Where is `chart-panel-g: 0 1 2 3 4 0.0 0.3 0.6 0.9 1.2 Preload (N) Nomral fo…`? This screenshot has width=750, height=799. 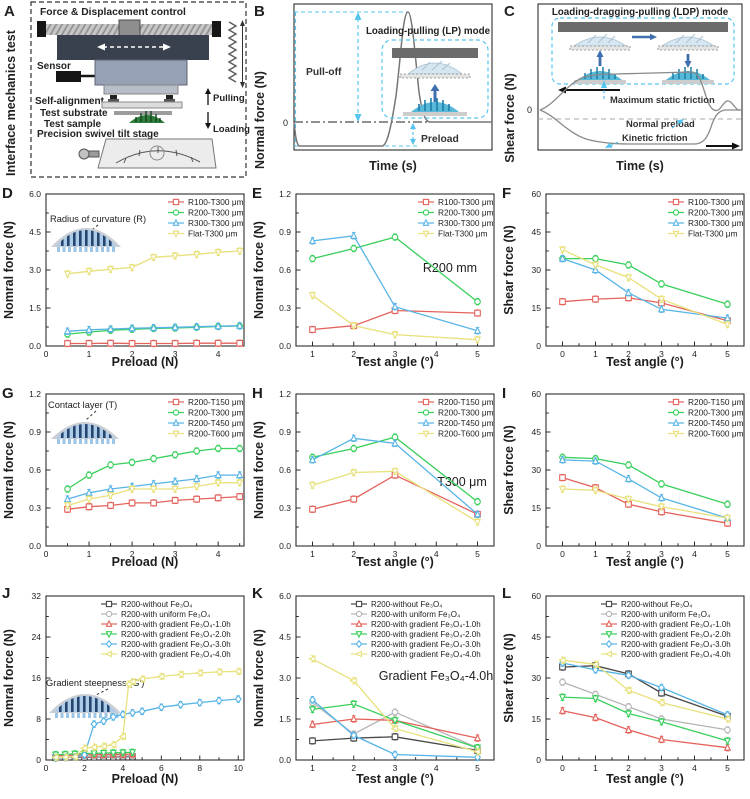 chart-panel-g: 0 1 2 3 4 0.0 0.3 0.6 0.9 1.2 Preload (N) Nomral fo… is located at coordinates (123, 477).